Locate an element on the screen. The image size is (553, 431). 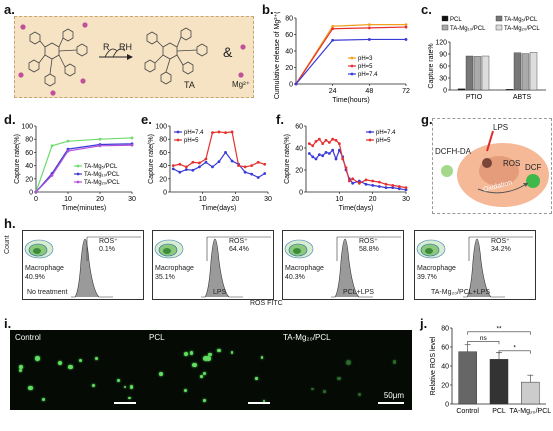
scale-bar is located at coordinates (125, 403).